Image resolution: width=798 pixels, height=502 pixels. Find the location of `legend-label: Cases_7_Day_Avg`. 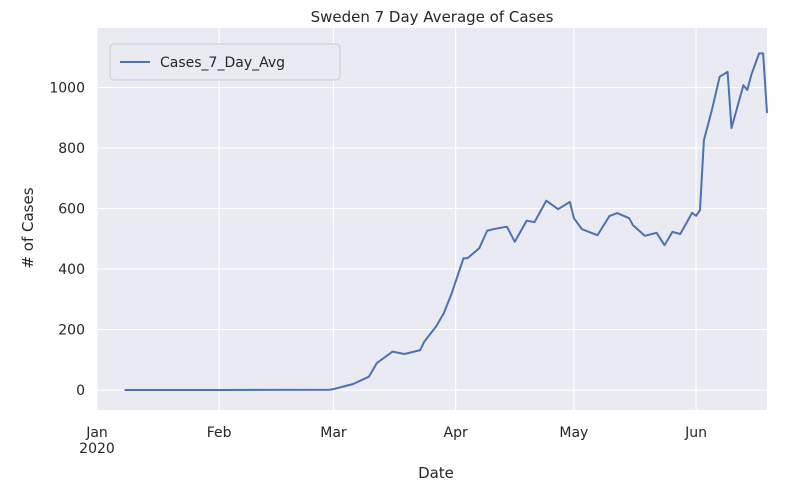

legend-label: Cases_7_Day_Avg is located at coordinates (222, 63).